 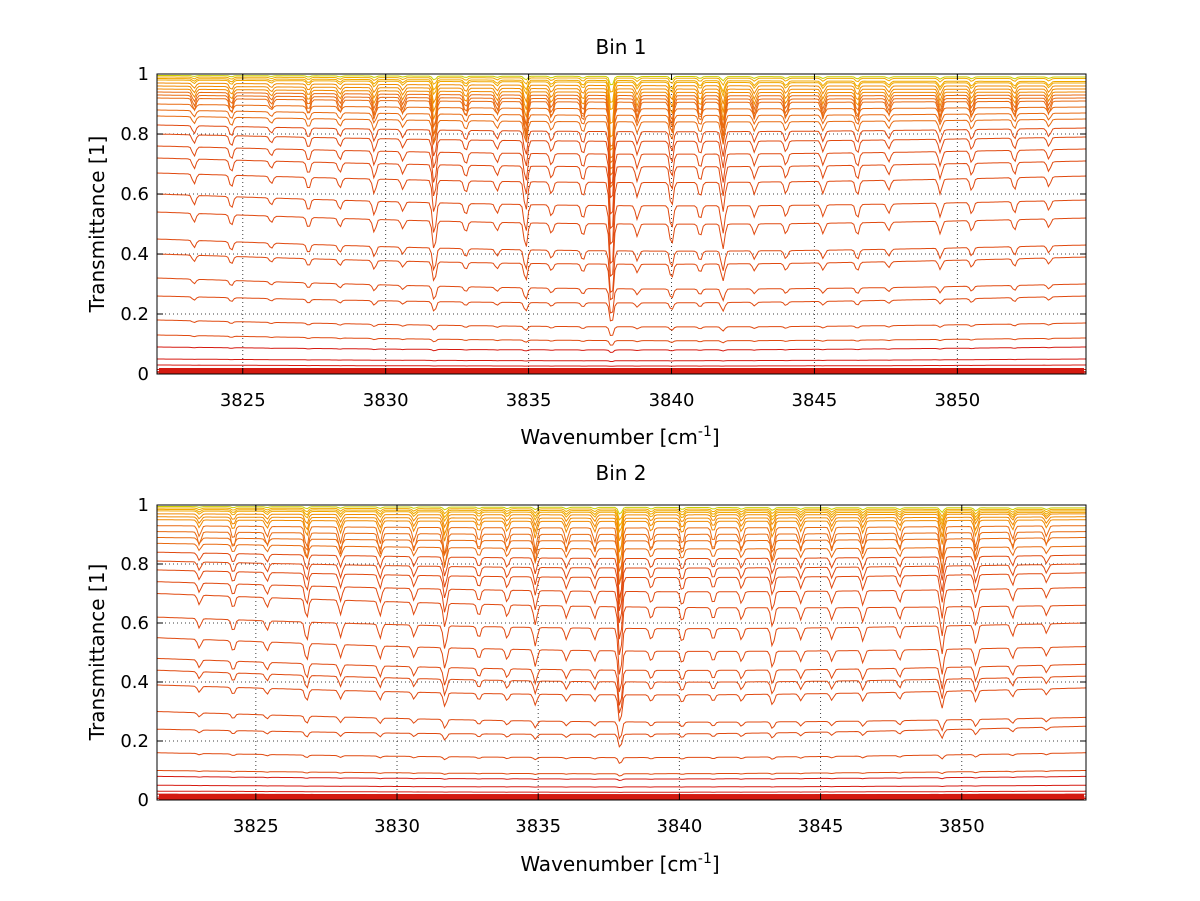 I want to click on panel-title: Bin 1, so click(x=620, y=47).